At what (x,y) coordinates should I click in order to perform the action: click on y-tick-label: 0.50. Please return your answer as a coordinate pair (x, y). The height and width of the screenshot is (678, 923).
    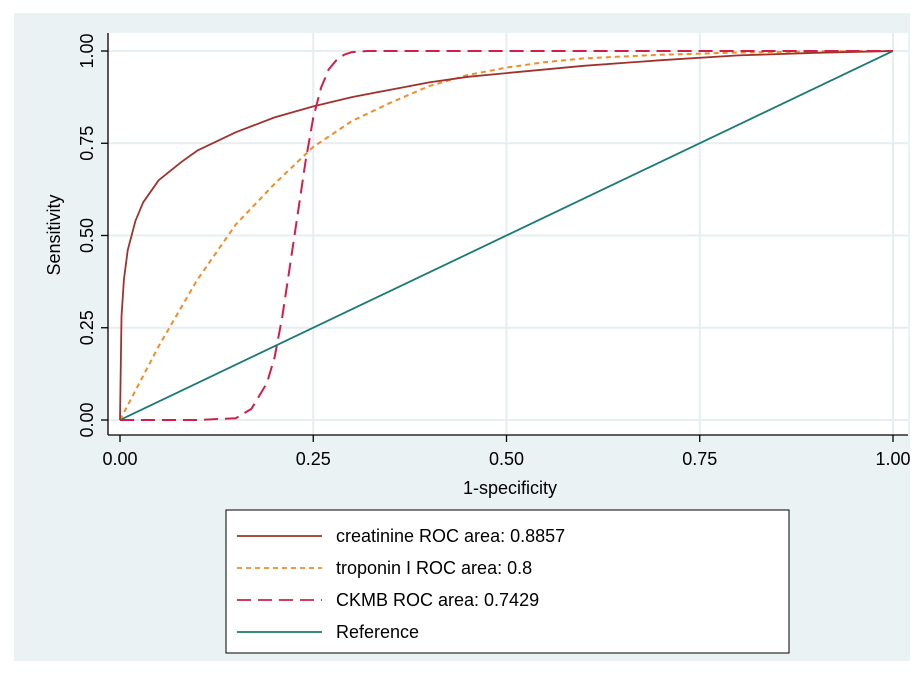
    Looking at the image, I should click on (87, 235).